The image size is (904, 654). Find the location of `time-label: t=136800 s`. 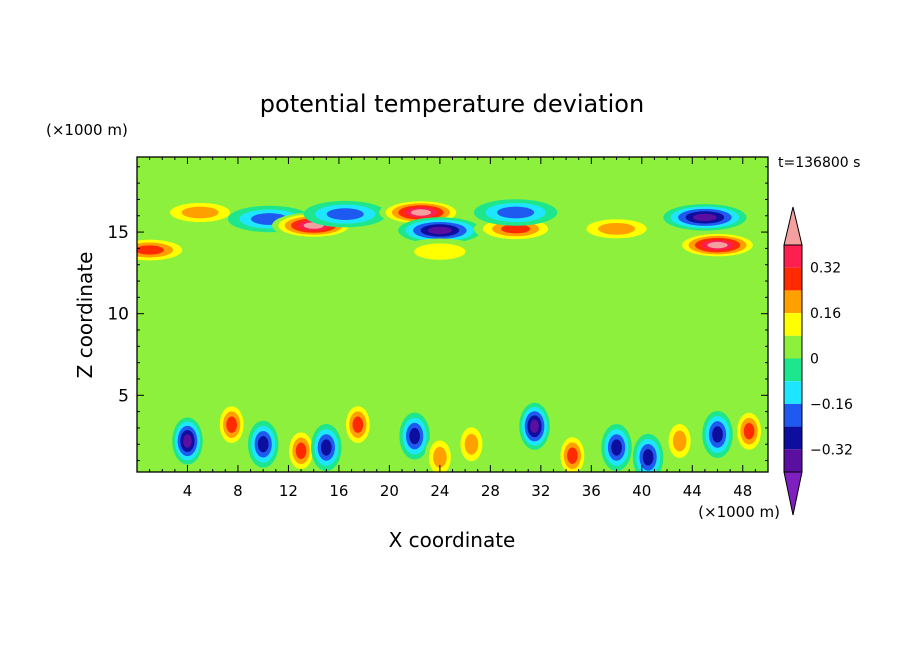

time-label: t=136800 s is located at coordinates (819, 163).